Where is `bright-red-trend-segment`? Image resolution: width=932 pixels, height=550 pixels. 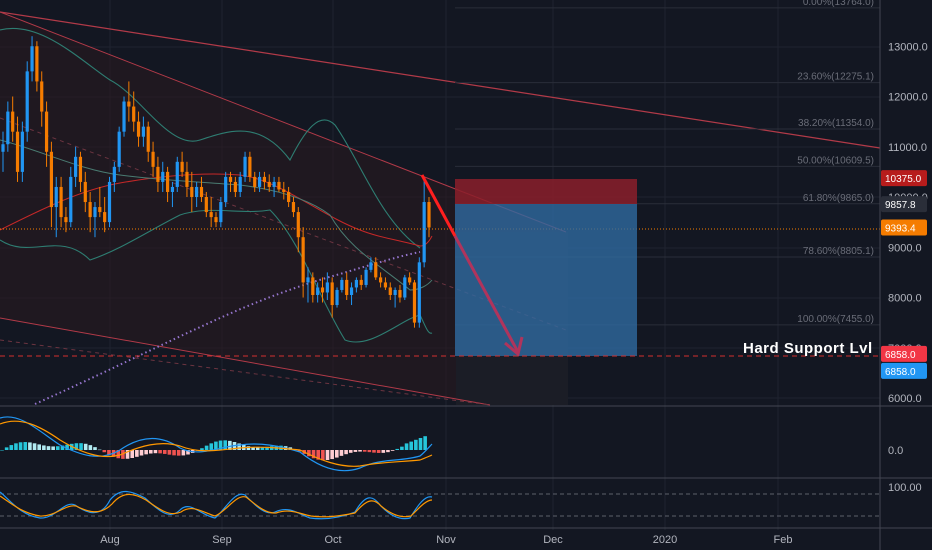
bright-red-trend-segment is located at coordinates (438, 205).